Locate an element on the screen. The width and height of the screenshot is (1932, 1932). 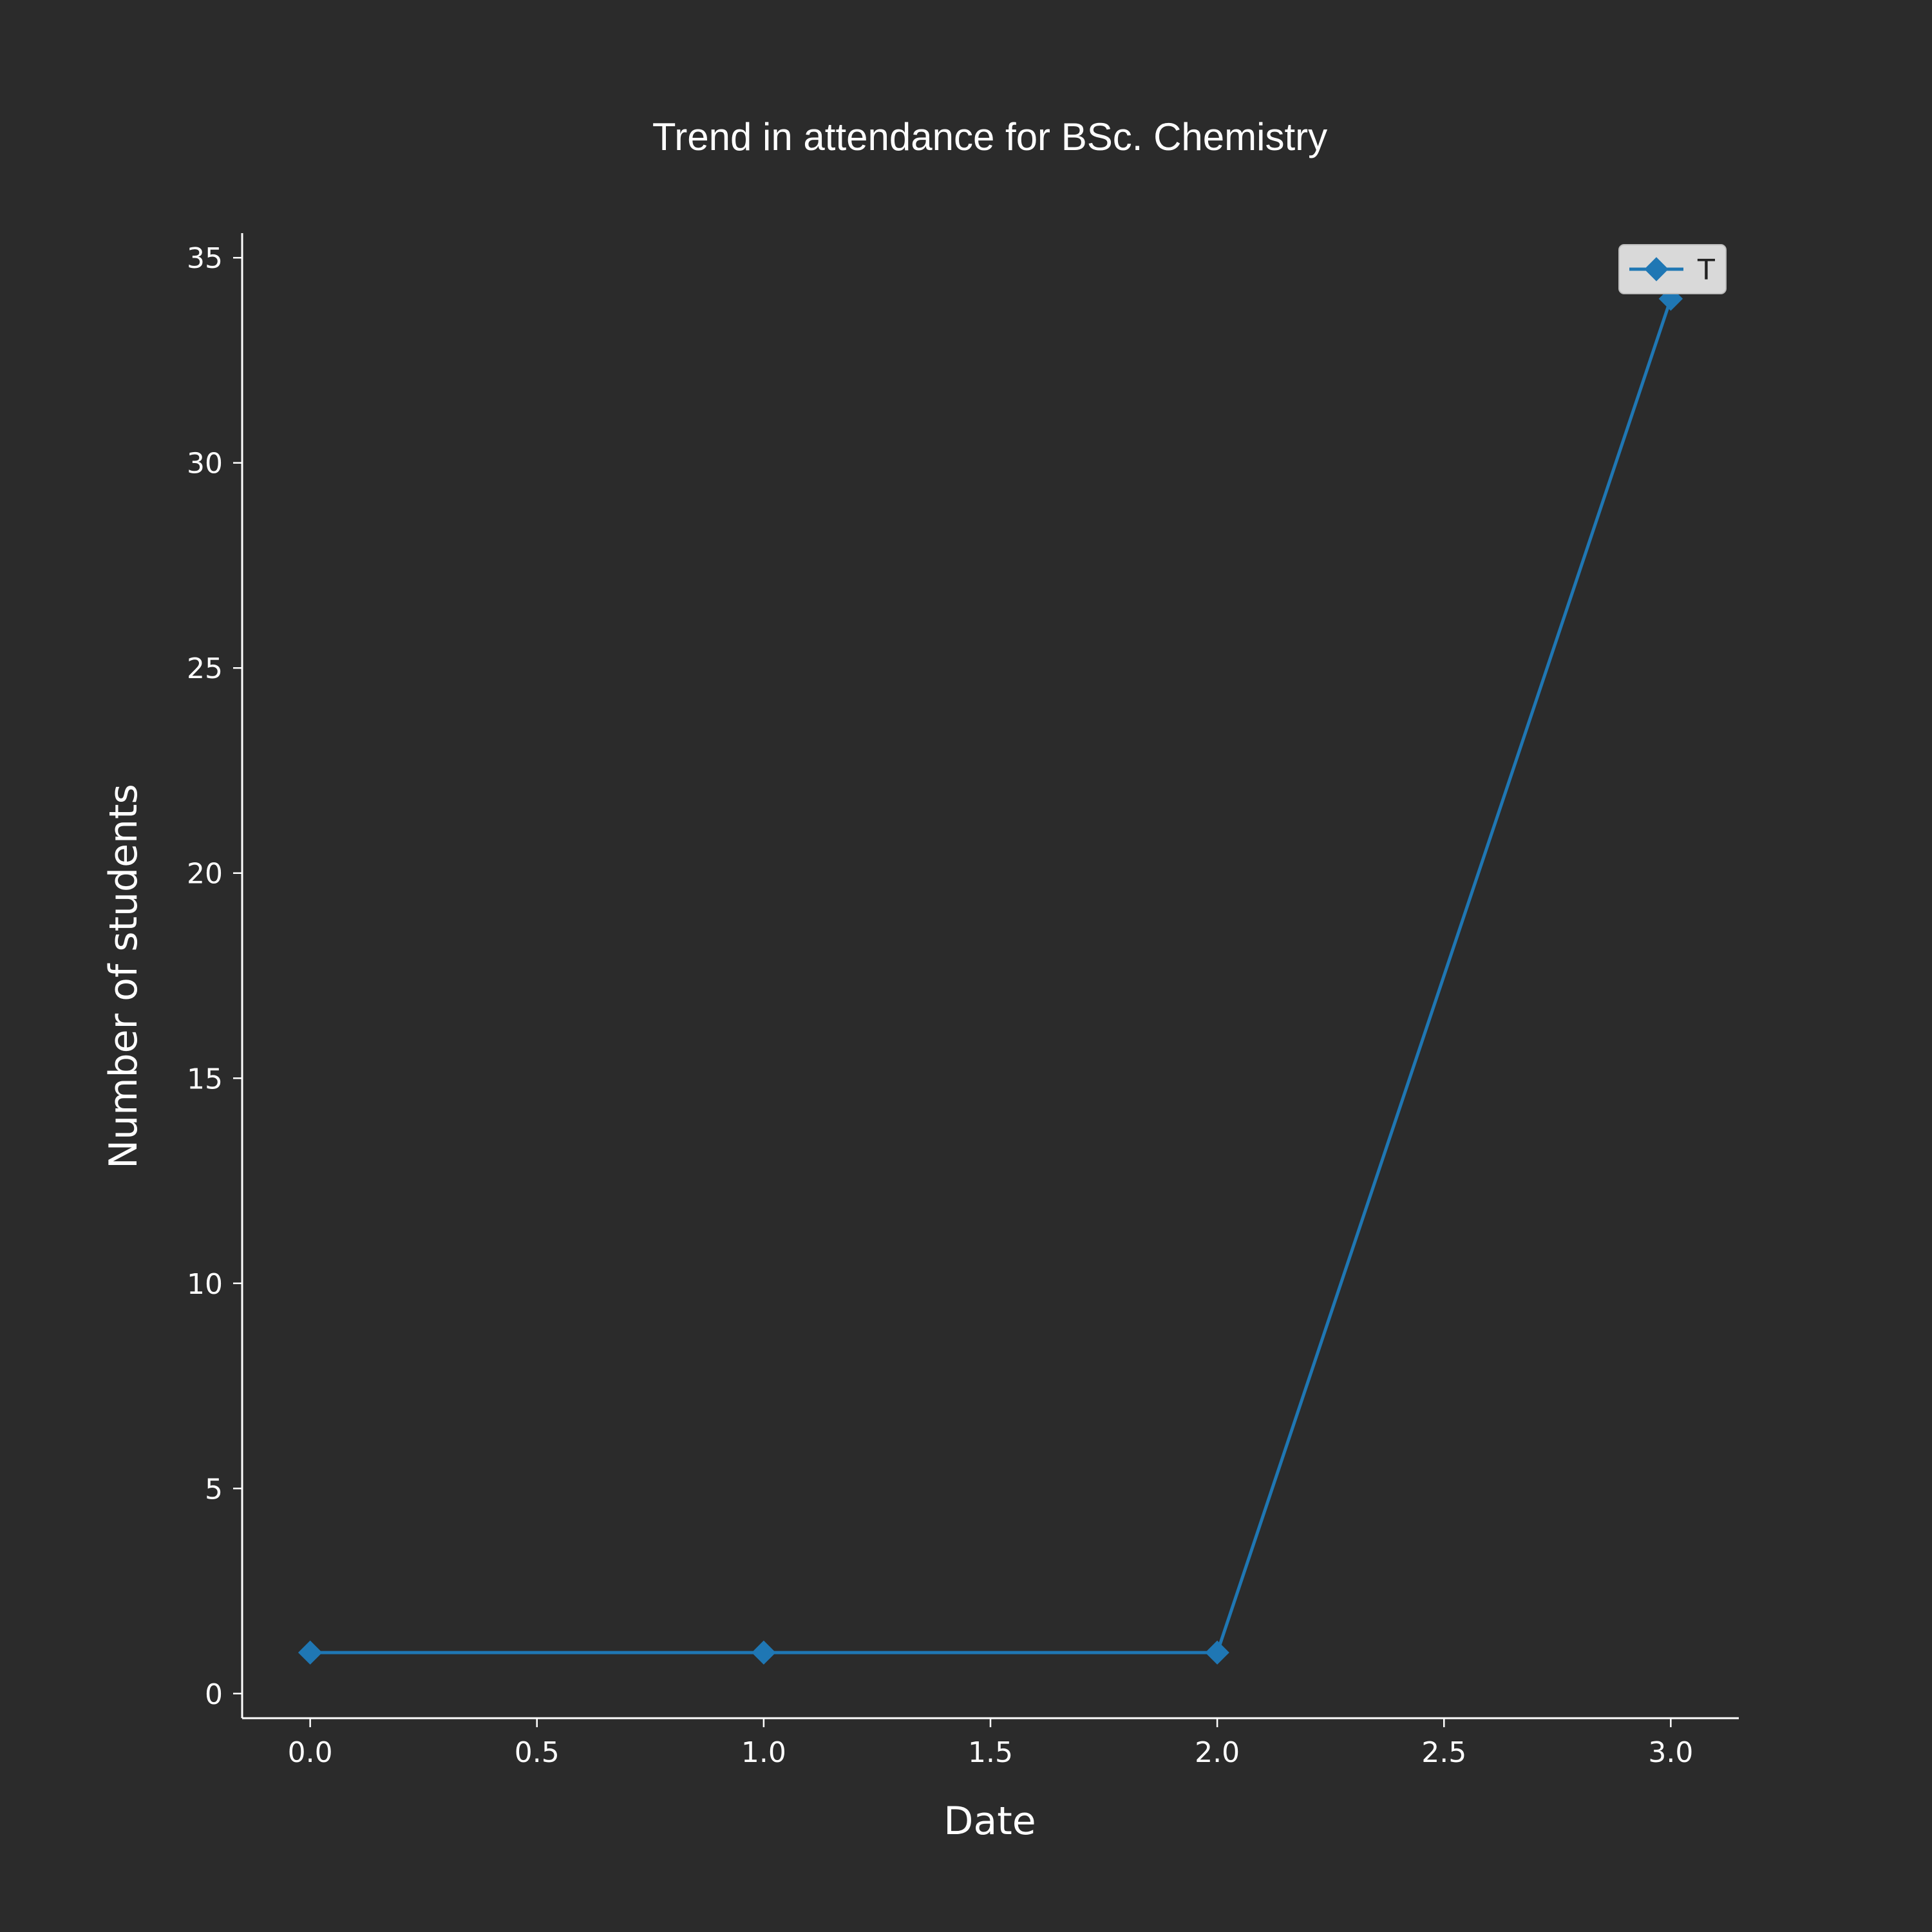
y-tick-label: 0 is located at coordinates (214, 1694).